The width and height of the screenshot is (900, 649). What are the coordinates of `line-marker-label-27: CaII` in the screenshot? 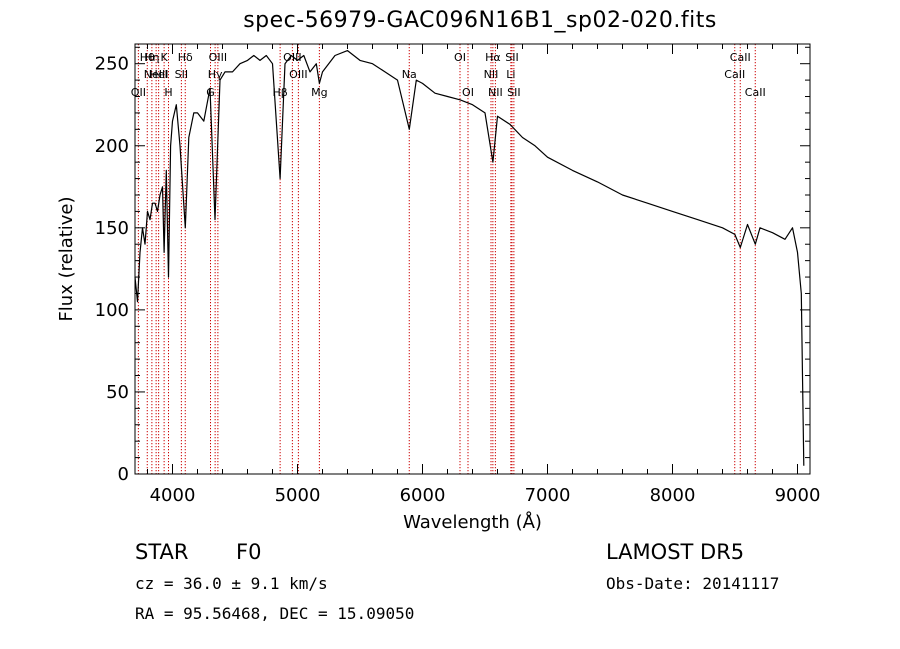 It's located at (755, 92).